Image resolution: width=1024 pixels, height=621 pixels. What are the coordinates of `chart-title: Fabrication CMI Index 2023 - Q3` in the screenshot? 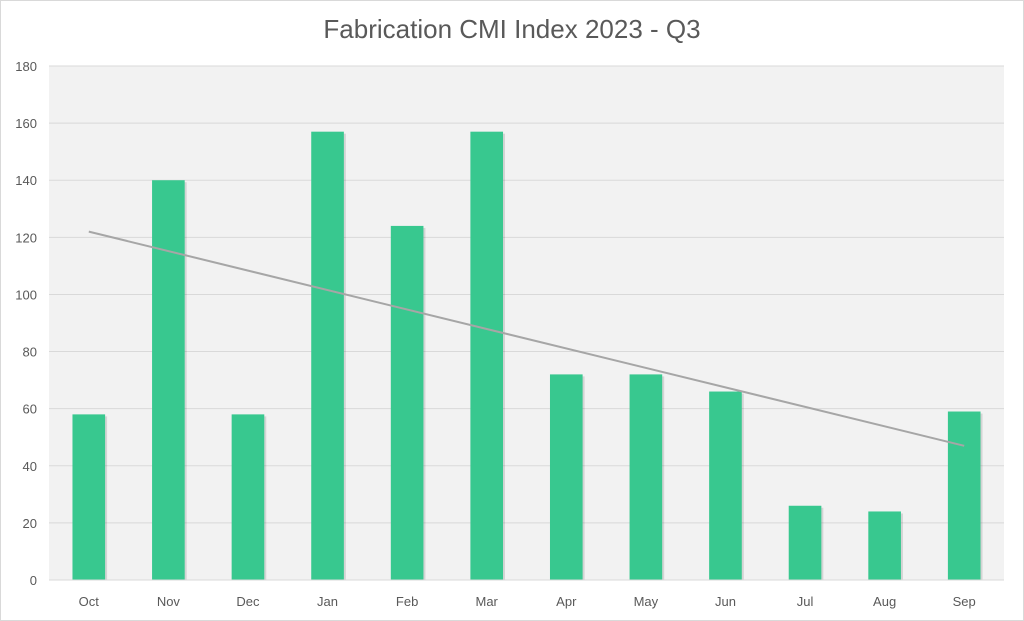 It's located at (512, 29).